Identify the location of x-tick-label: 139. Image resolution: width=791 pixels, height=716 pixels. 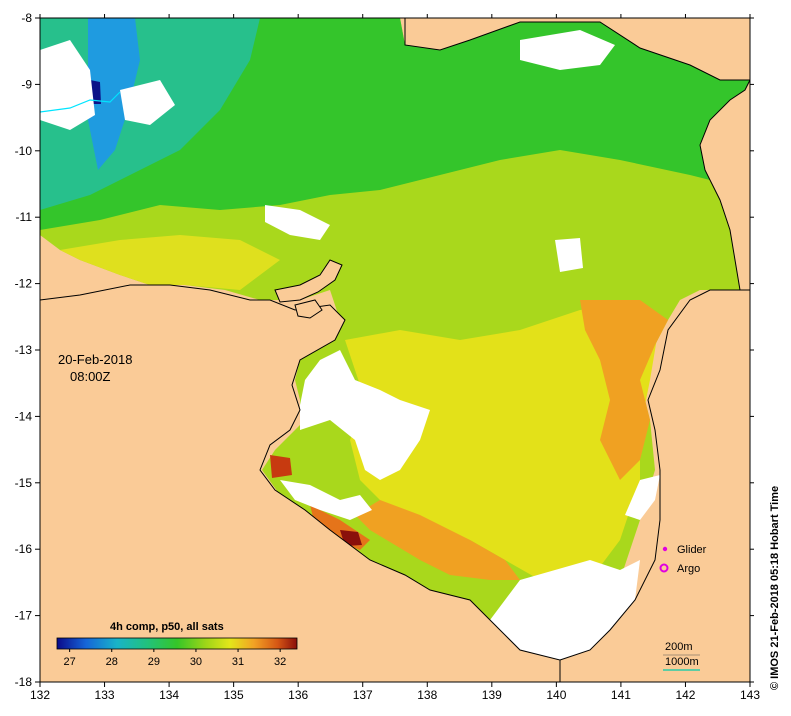
(492, 695).